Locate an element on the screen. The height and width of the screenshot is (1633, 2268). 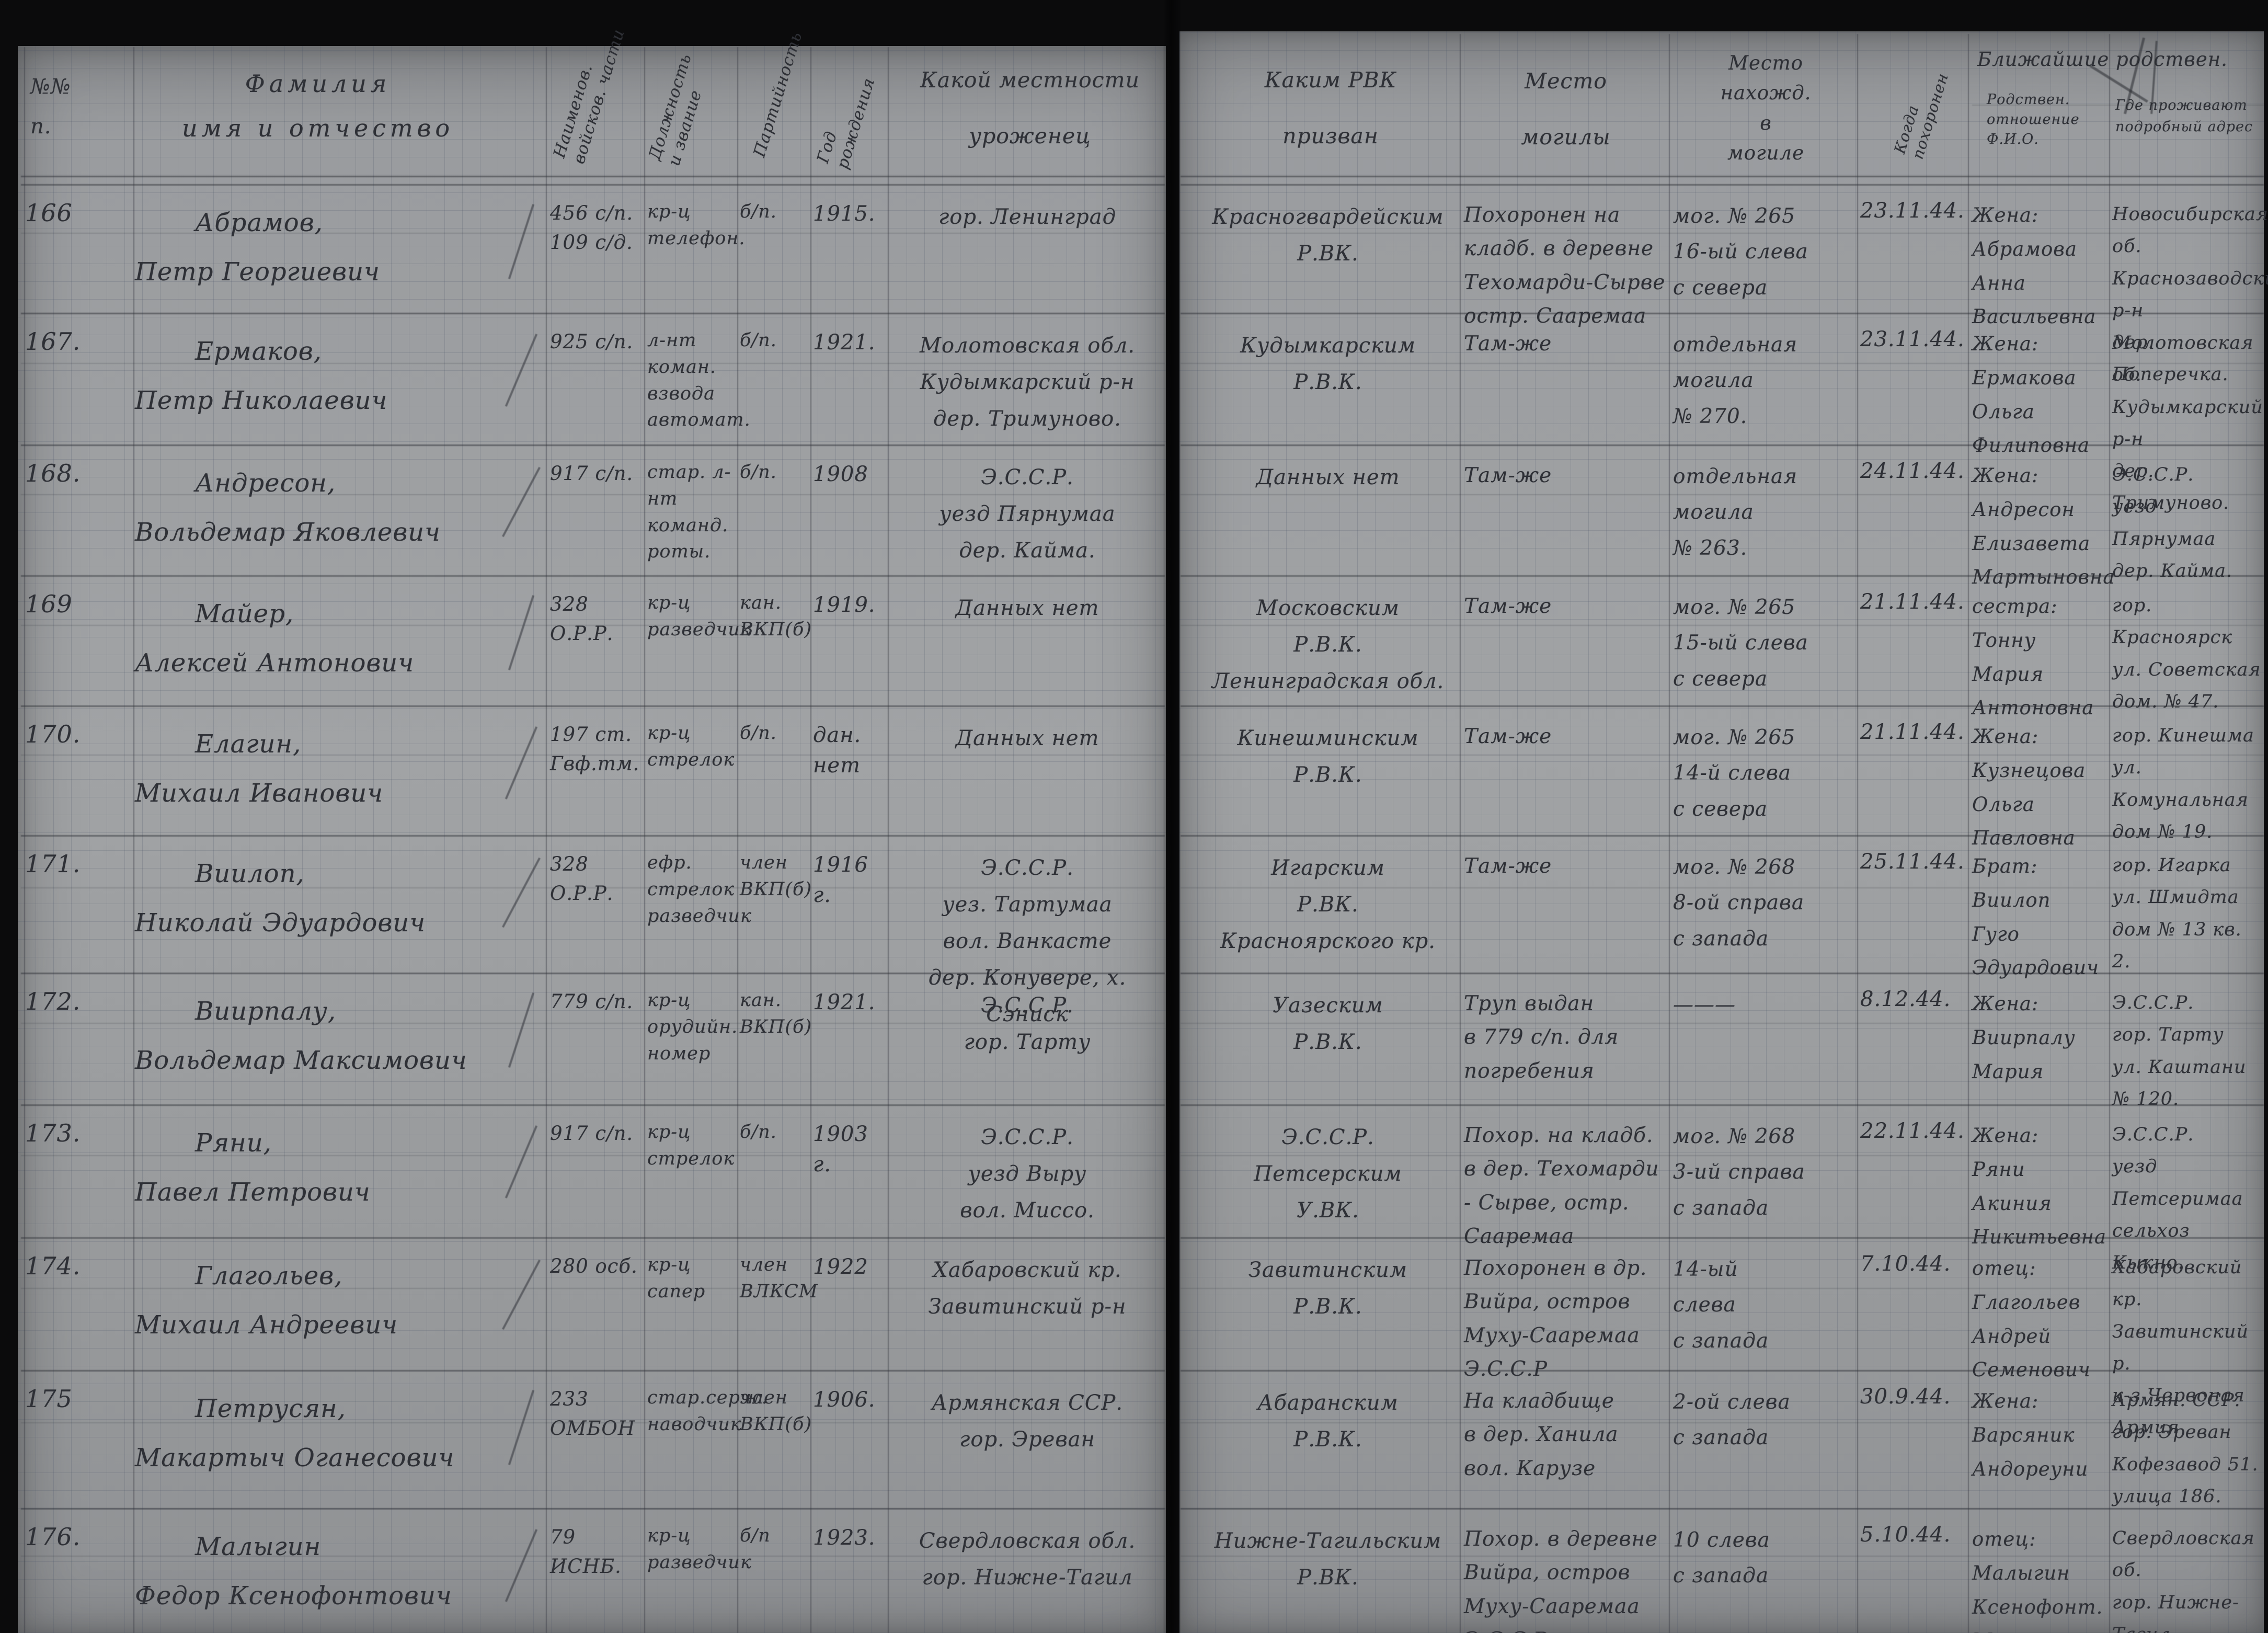
cell-year: 1922 is located at coordinates (841, 1267).